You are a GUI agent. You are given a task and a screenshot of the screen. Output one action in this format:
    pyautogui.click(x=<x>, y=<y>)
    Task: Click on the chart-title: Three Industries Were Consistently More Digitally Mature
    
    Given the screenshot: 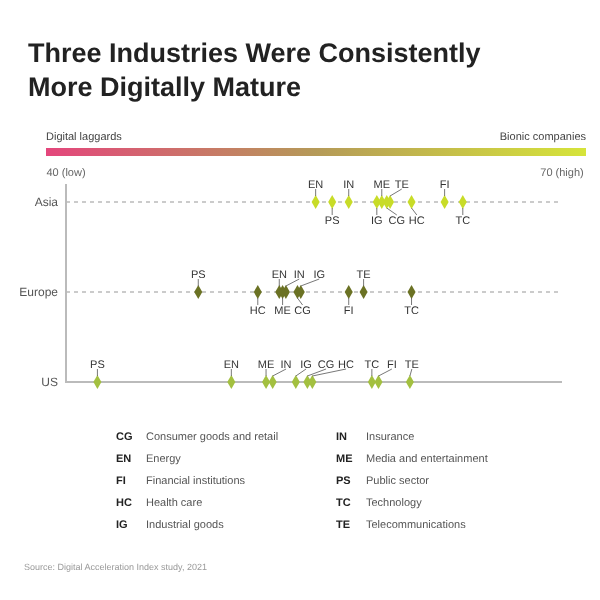 What is the action you would take?
    pyautogui.click(x=255, y=70)
    